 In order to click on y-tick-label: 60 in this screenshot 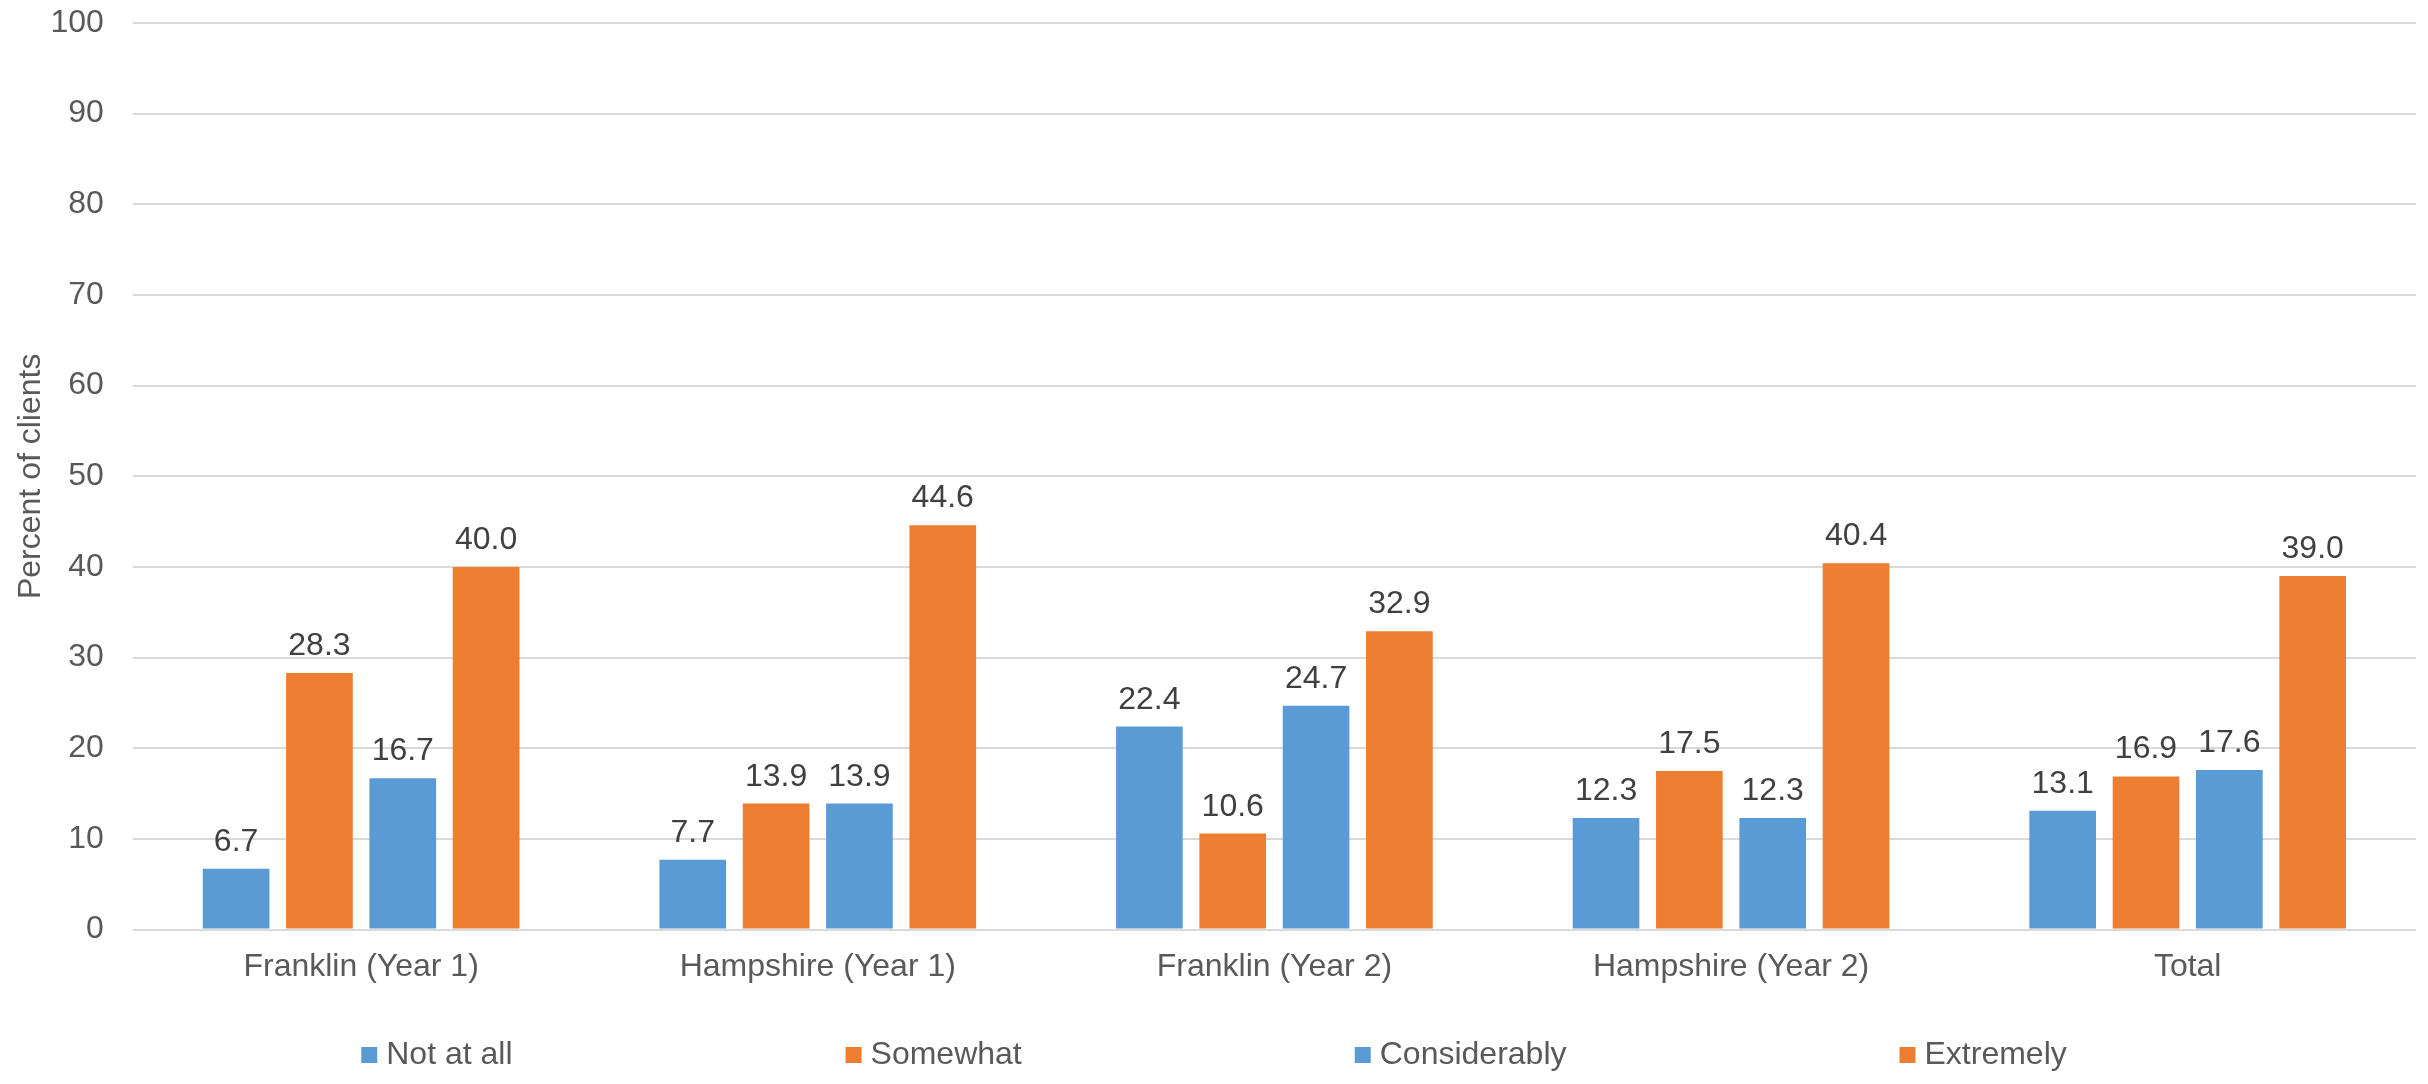, I will do `click(86, 383)`.